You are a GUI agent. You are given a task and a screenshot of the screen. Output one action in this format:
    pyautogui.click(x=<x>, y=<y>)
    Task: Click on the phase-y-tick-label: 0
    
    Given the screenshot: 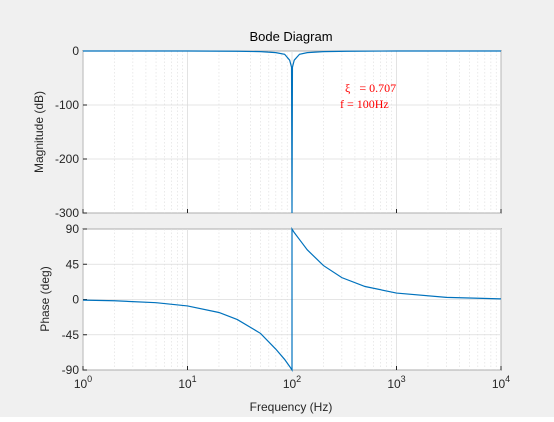 What is the action you would take?
    pyautogui.click(x=75, y=300)
    